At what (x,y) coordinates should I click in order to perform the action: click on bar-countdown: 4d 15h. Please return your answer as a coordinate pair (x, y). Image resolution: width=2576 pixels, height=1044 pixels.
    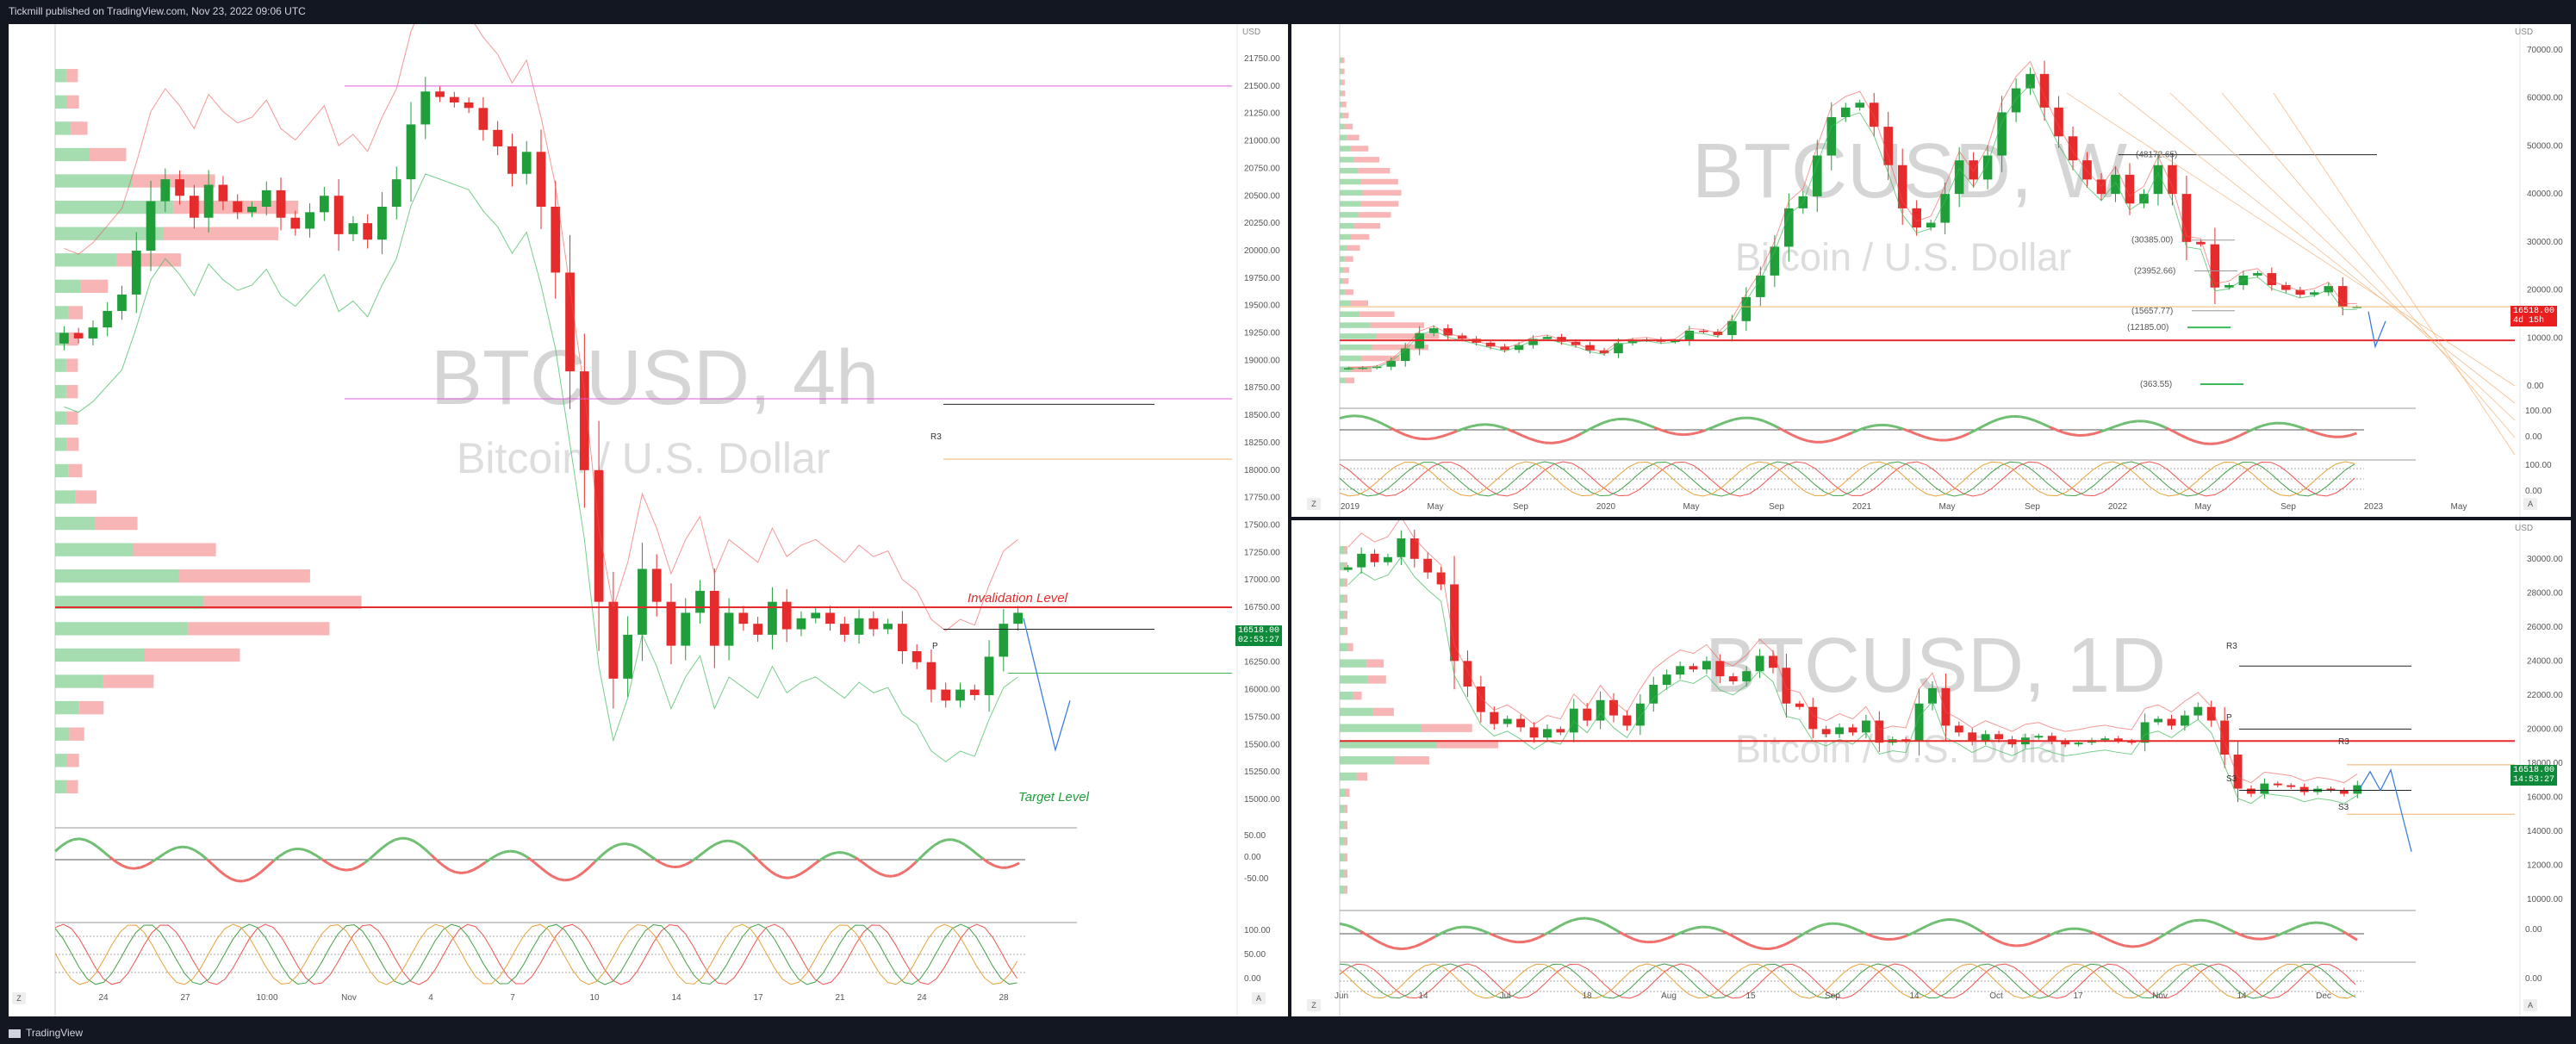
    Looking at the image, I should click on (2529, 321).